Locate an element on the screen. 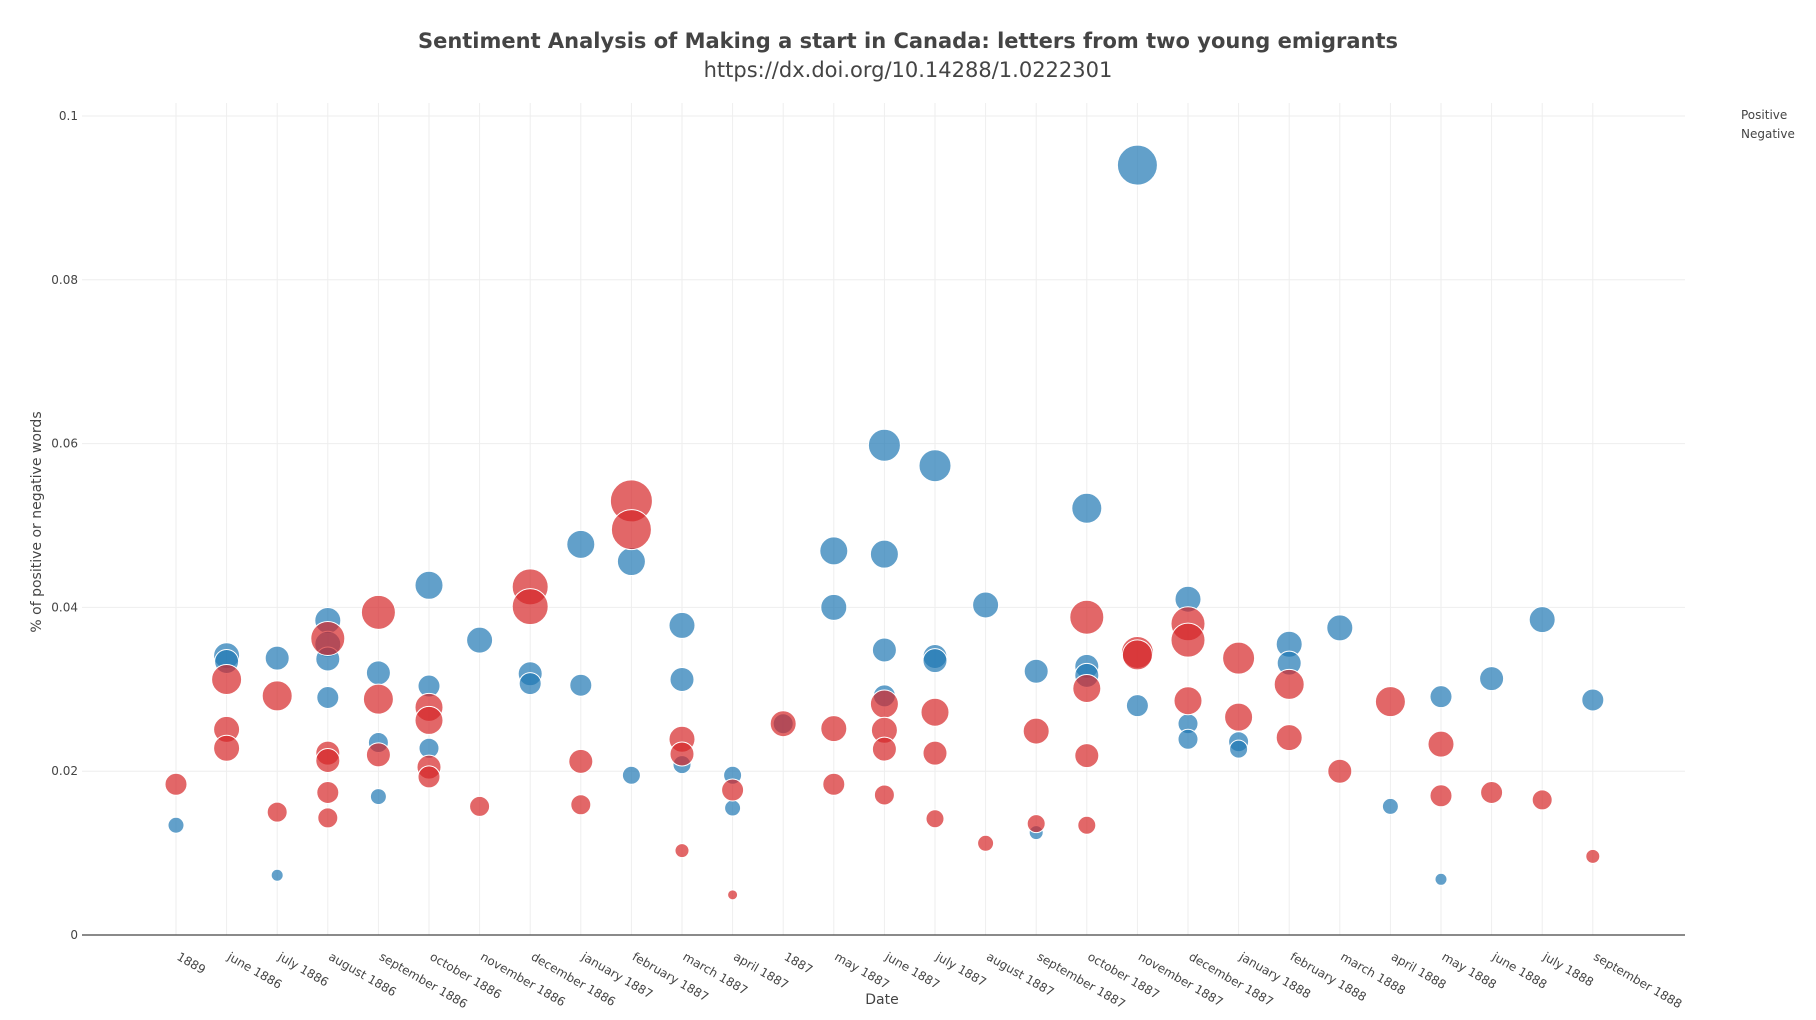  x-tick-label: may 1887 is located at coordinates (861, 970).